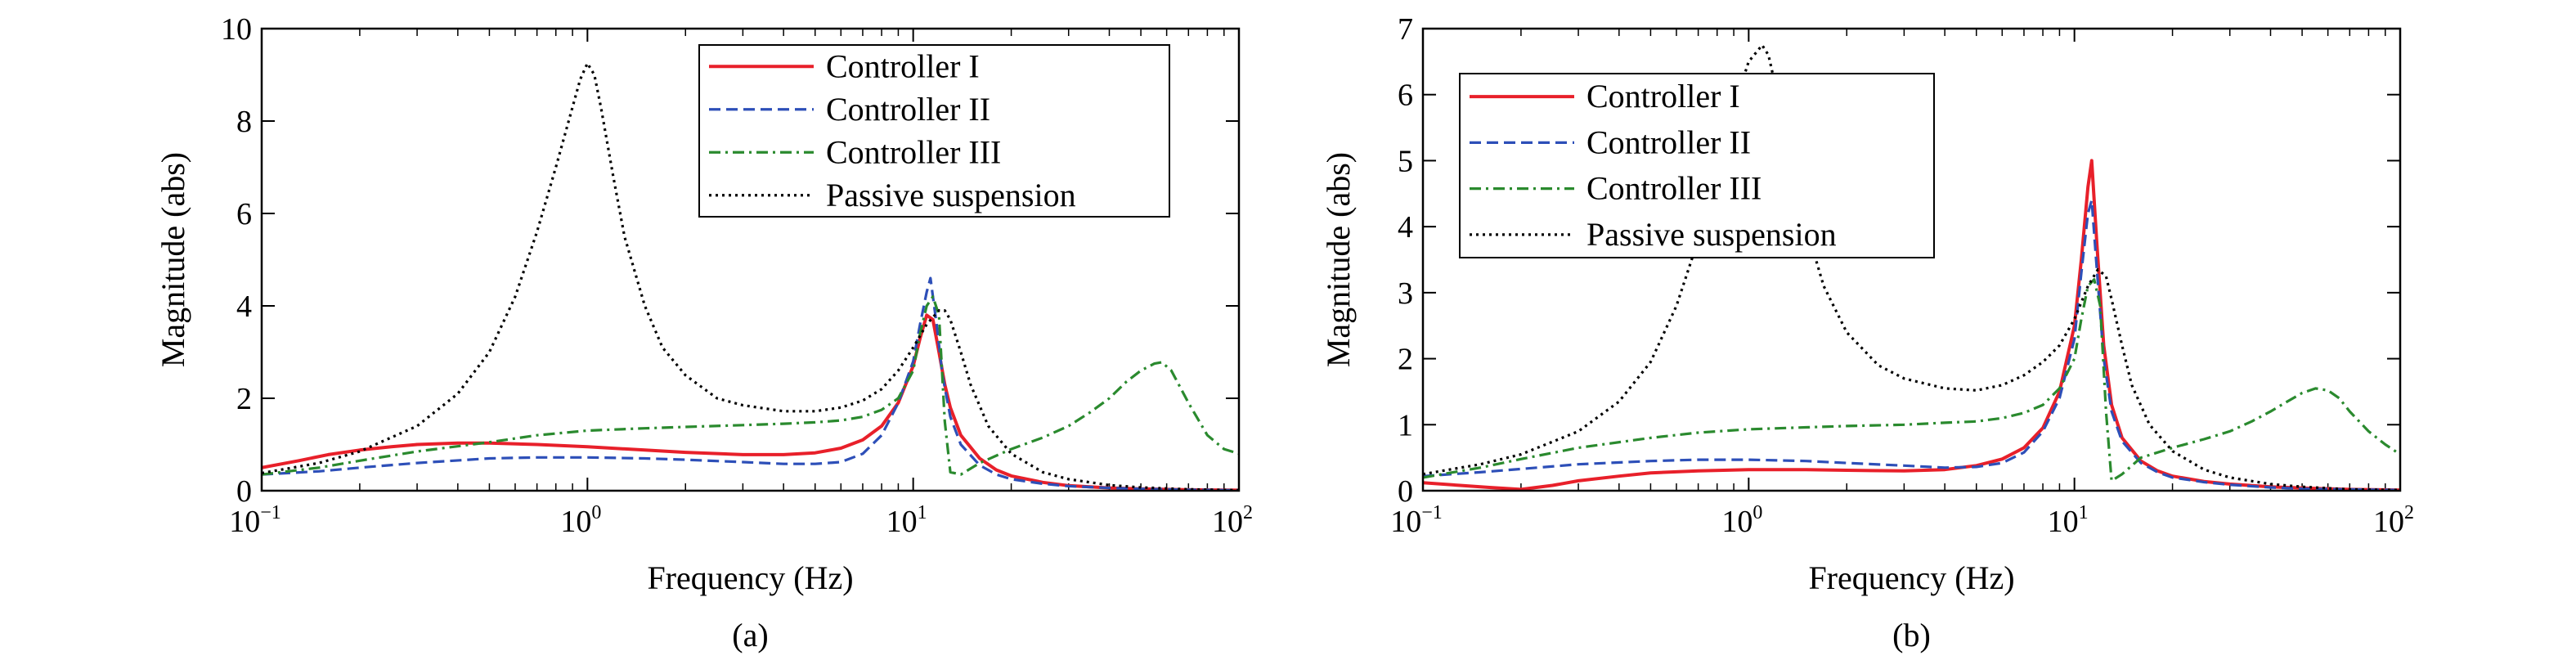 Image resolution: width=2576 pixels, height=660 pixels. What do you see at coordinates (1912, 635) in the screenshot?
I see `panel-caption: (b)` at bounding box center [1912, 635].